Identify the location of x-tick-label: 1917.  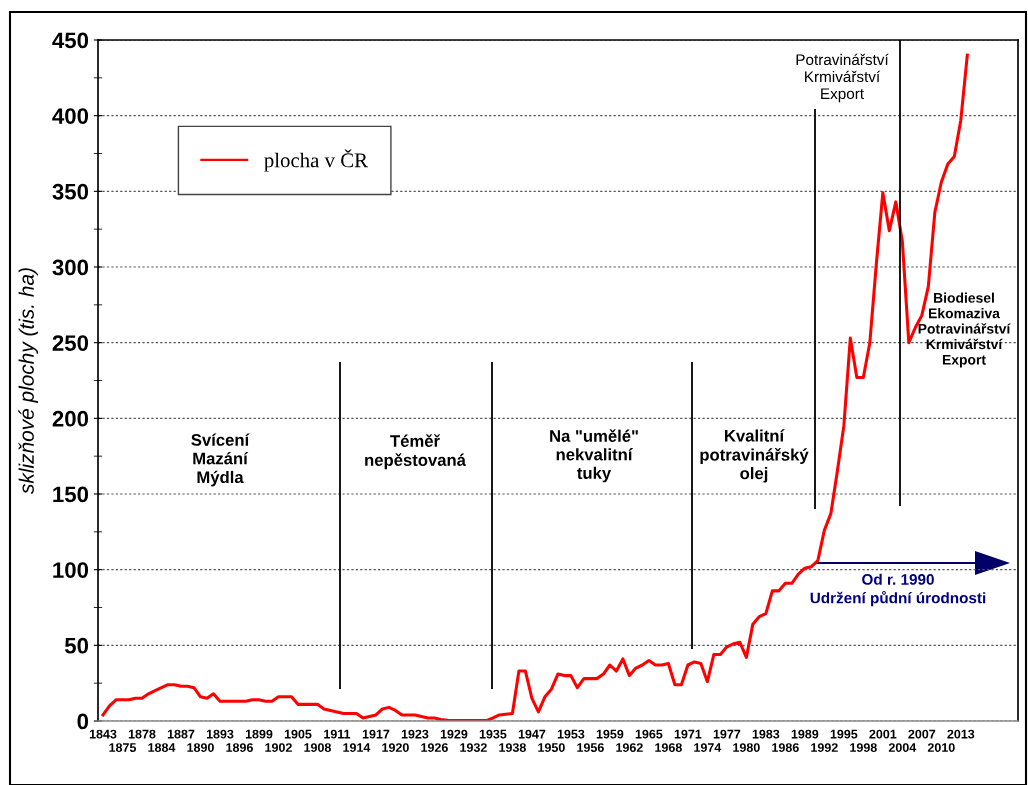
(376, 734).